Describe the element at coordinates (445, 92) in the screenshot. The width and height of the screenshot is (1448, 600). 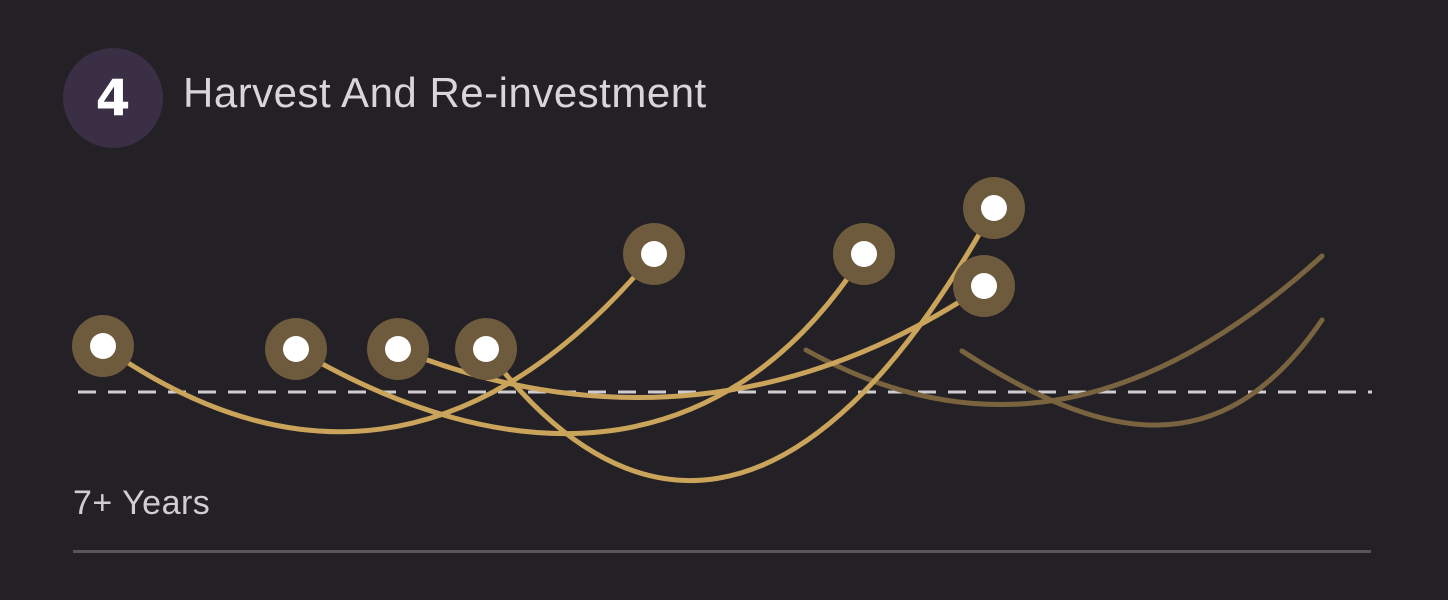
I see `step-title: Harvest And Re-investment` at that location.